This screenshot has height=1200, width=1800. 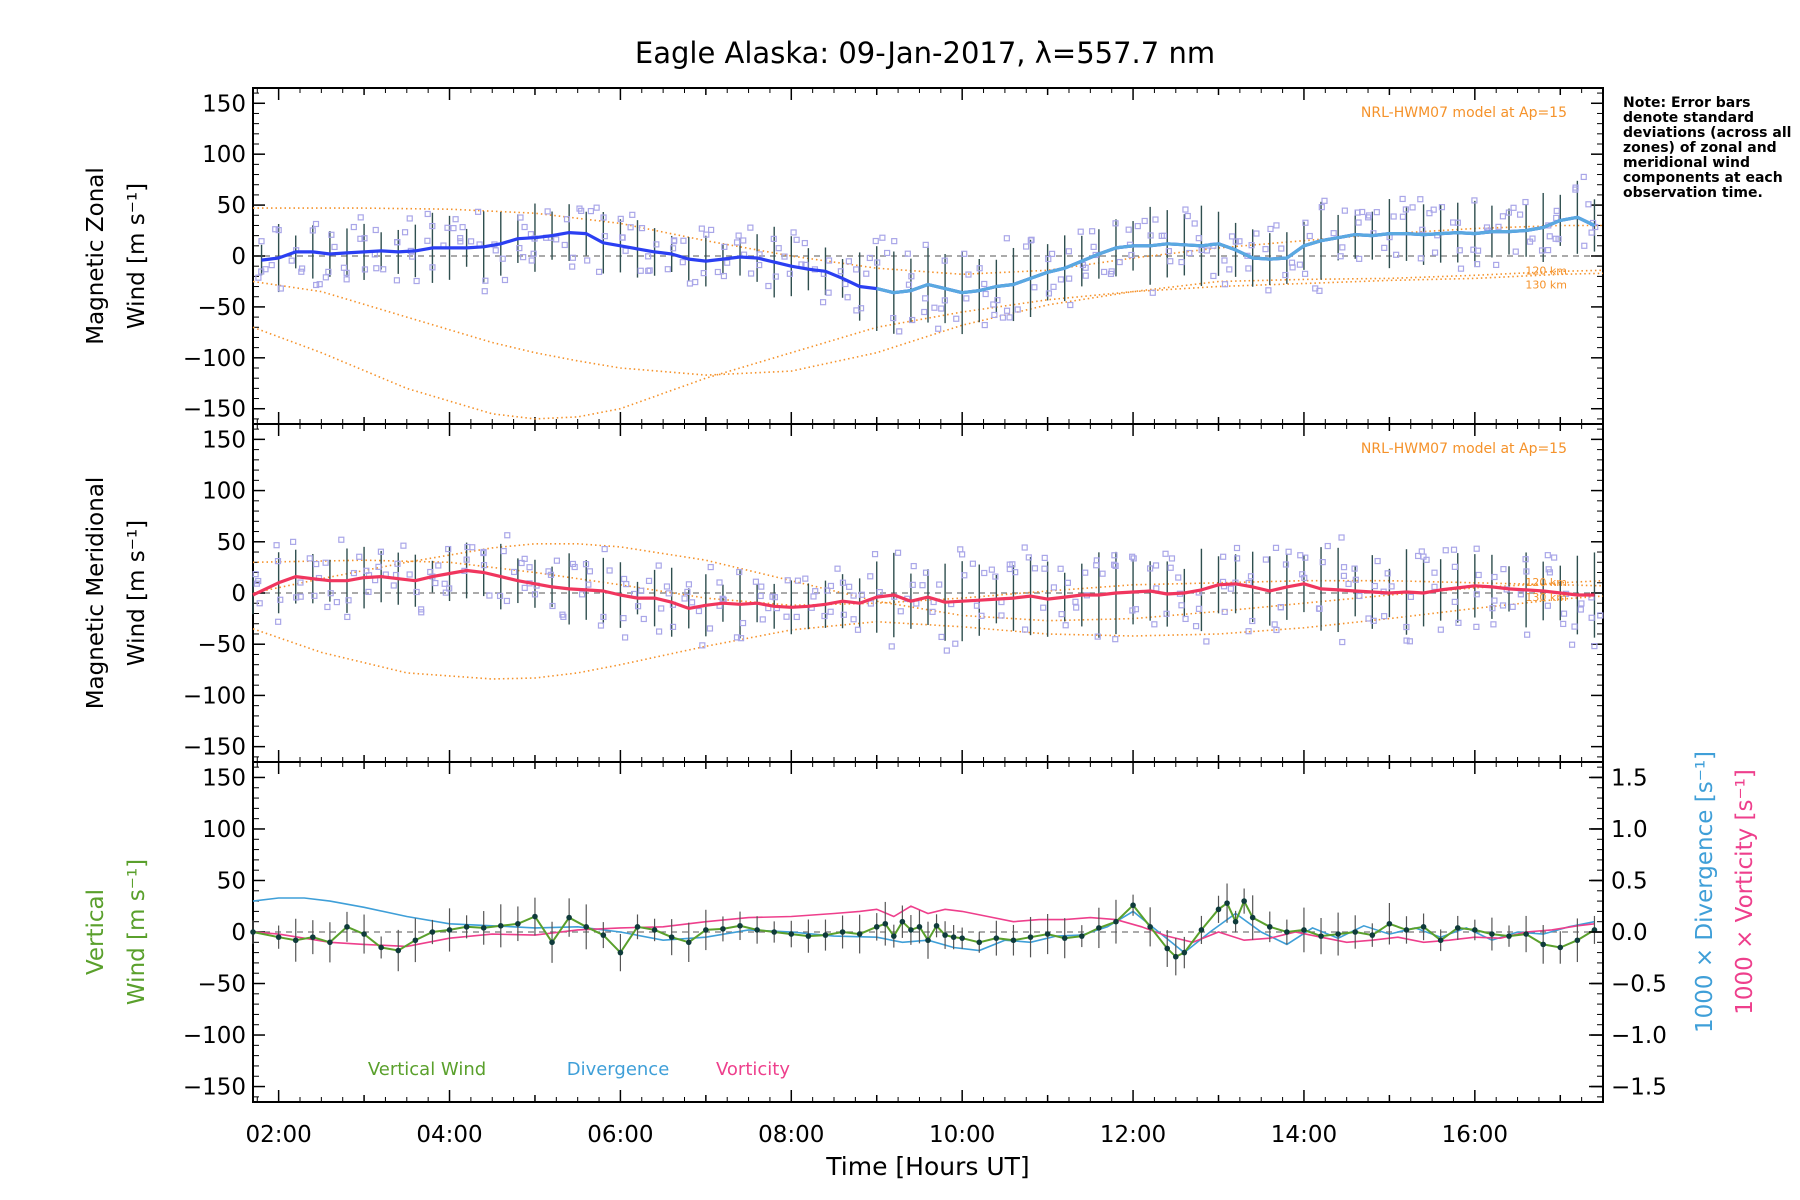 I want to click on y-tick-label: −100, so click(x=214, y=1036).